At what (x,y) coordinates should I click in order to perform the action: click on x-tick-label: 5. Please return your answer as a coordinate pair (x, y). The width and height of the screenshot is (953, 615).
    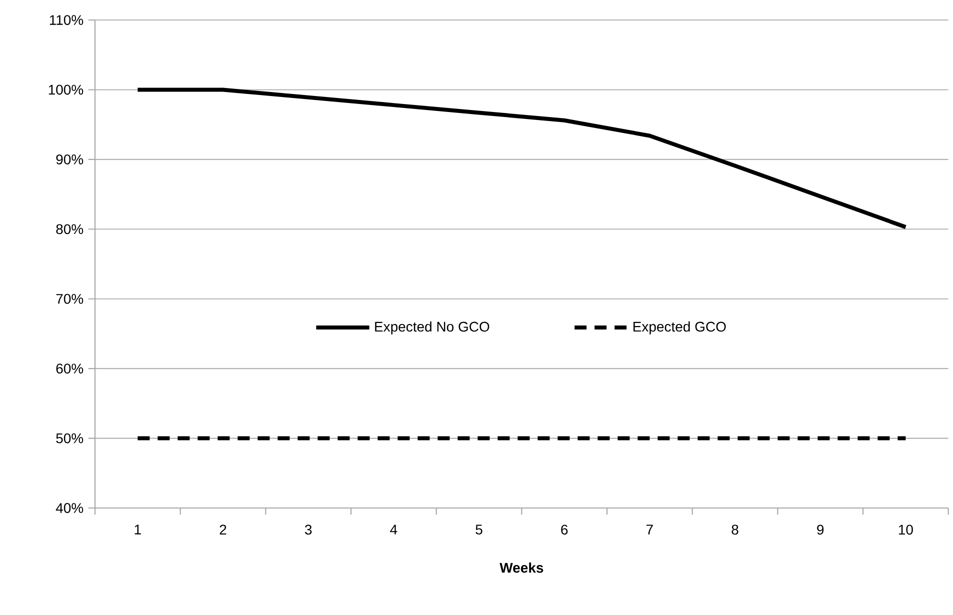
    Looking at the image, I should click on (479, 529).